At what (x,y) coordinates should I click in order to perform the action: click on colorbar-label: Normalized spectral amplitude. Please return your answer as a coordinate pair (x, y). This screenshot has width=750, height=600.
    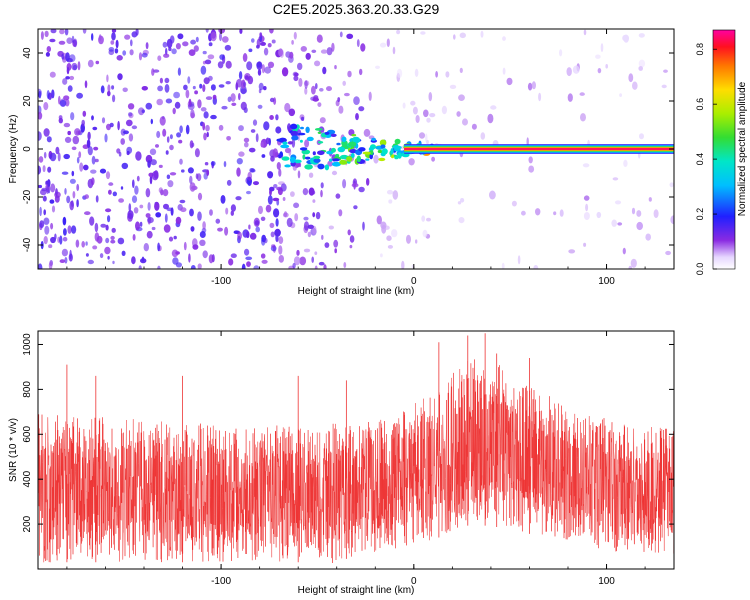
    Looking at the image, I should click on (742, 148).